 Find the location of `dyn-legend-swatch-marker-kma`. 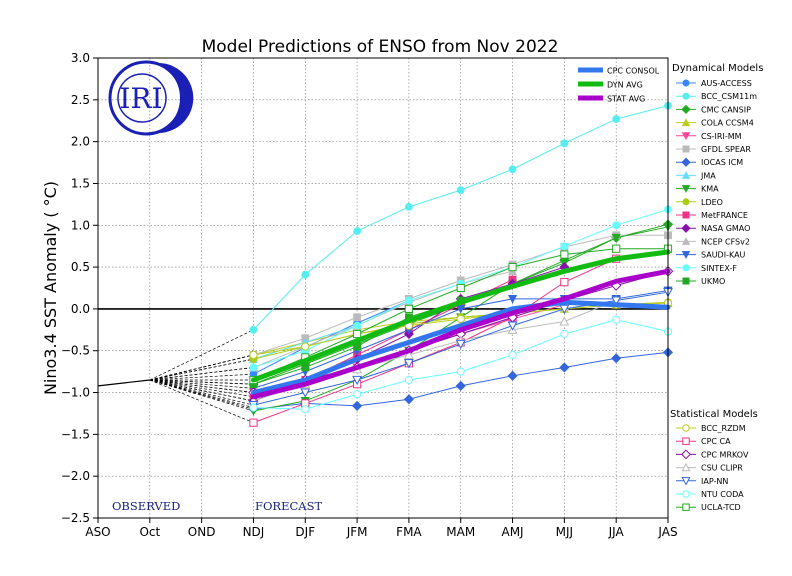

dyn-legend-swatch-marker-kma is located at coordinates (686, 189).